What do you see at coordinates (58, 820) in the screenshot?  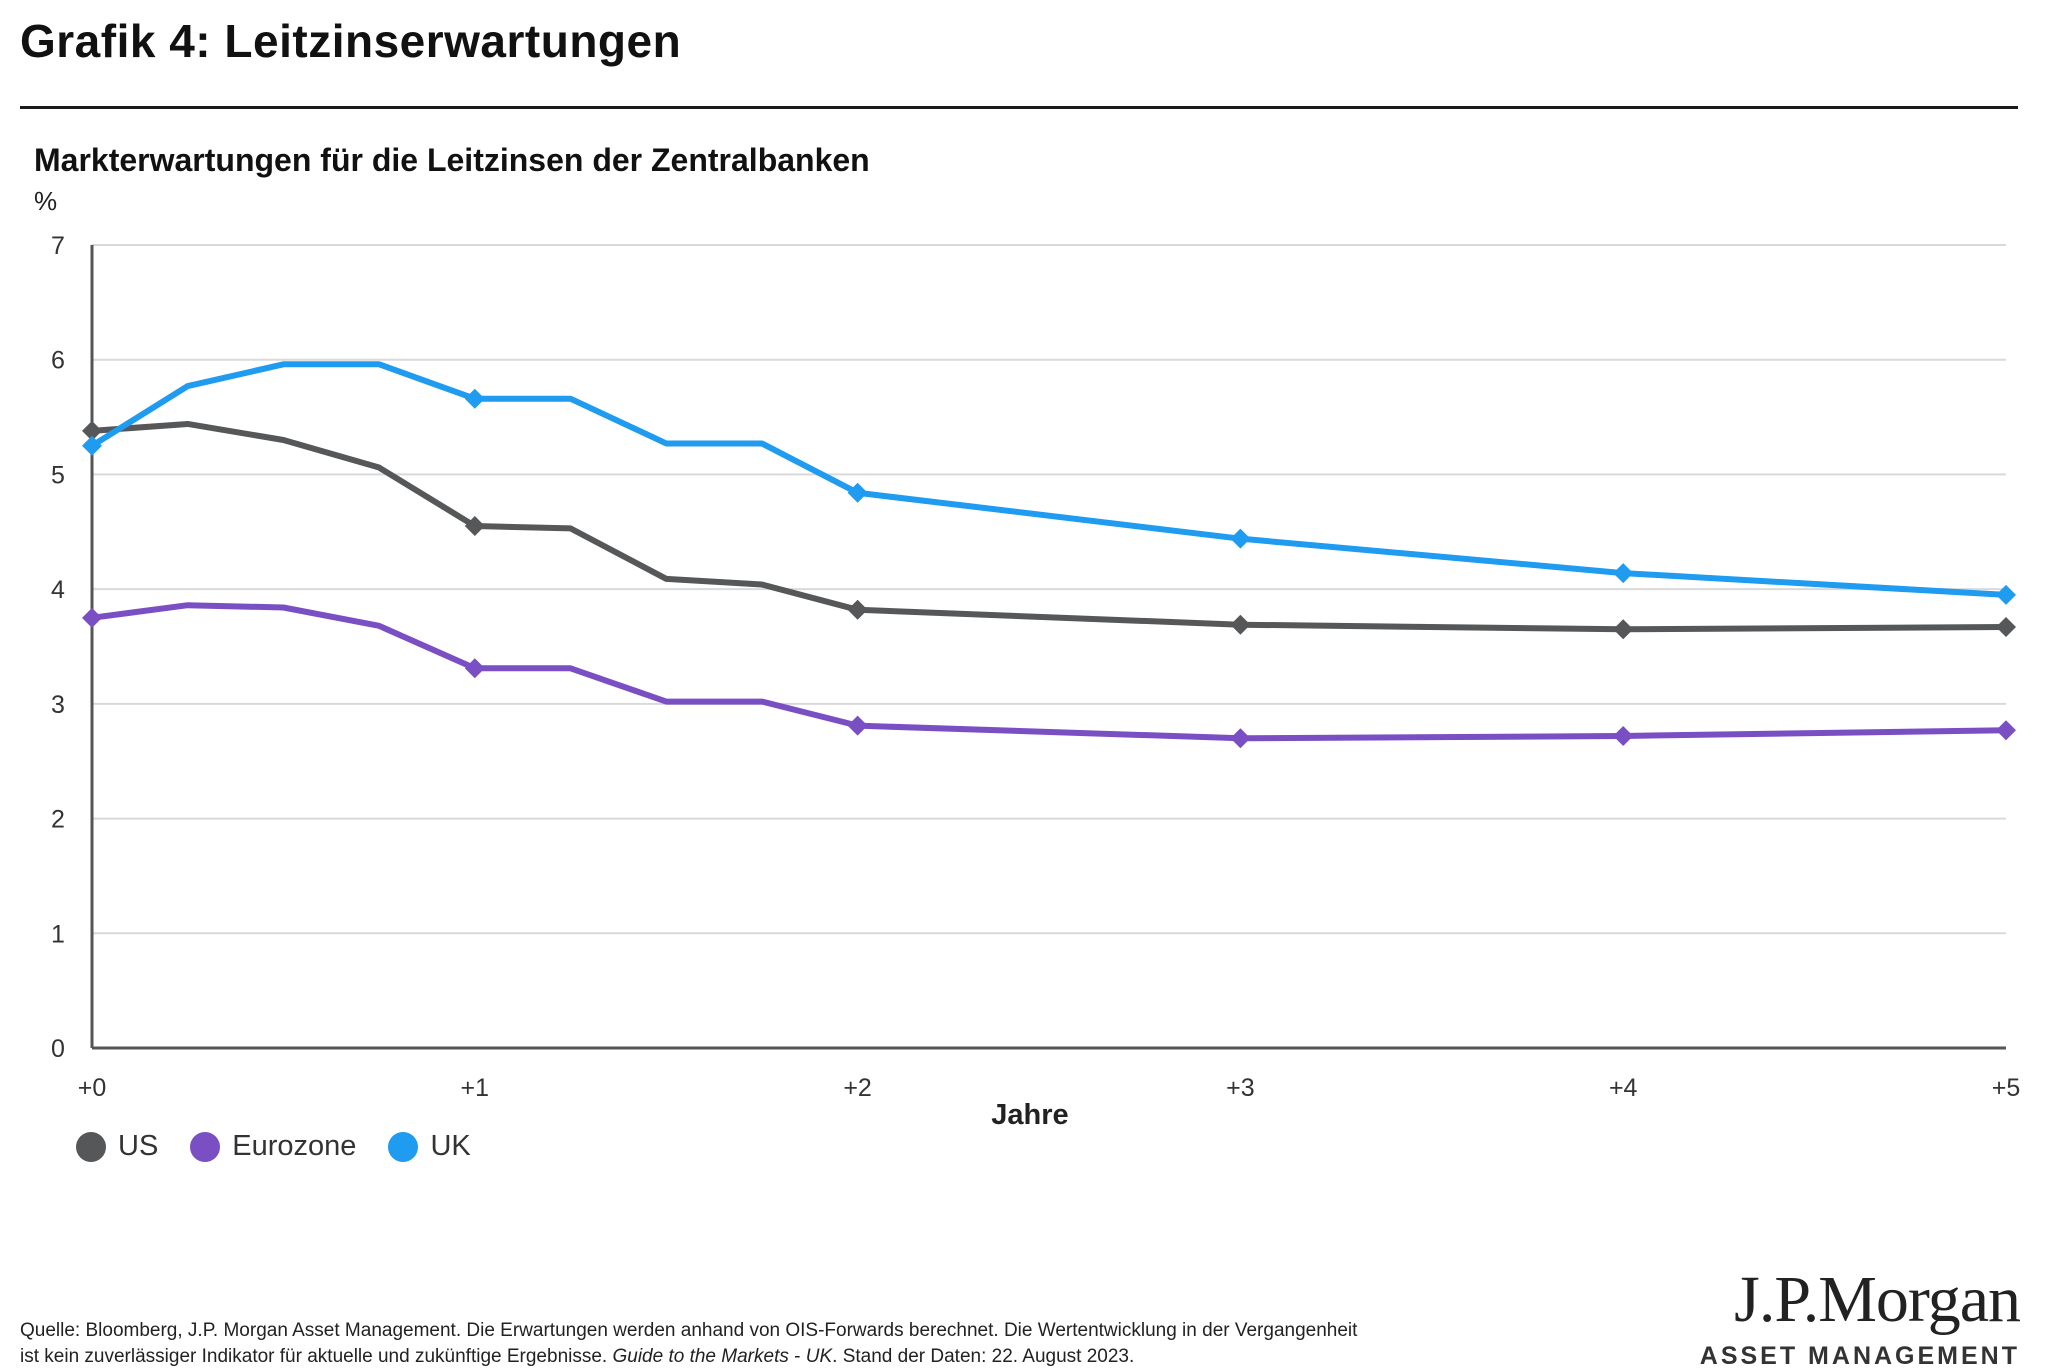 I see `y-tick-label: 2` at bounding box center [58, 820].